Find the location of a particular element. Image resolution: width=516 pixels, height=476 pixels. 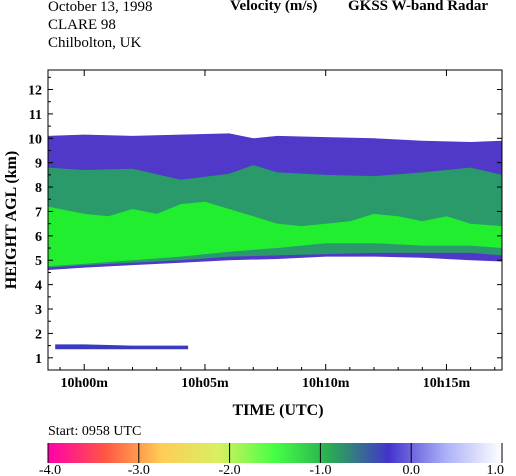

y-tick-label: 6 is located at coordinates (38, 237).